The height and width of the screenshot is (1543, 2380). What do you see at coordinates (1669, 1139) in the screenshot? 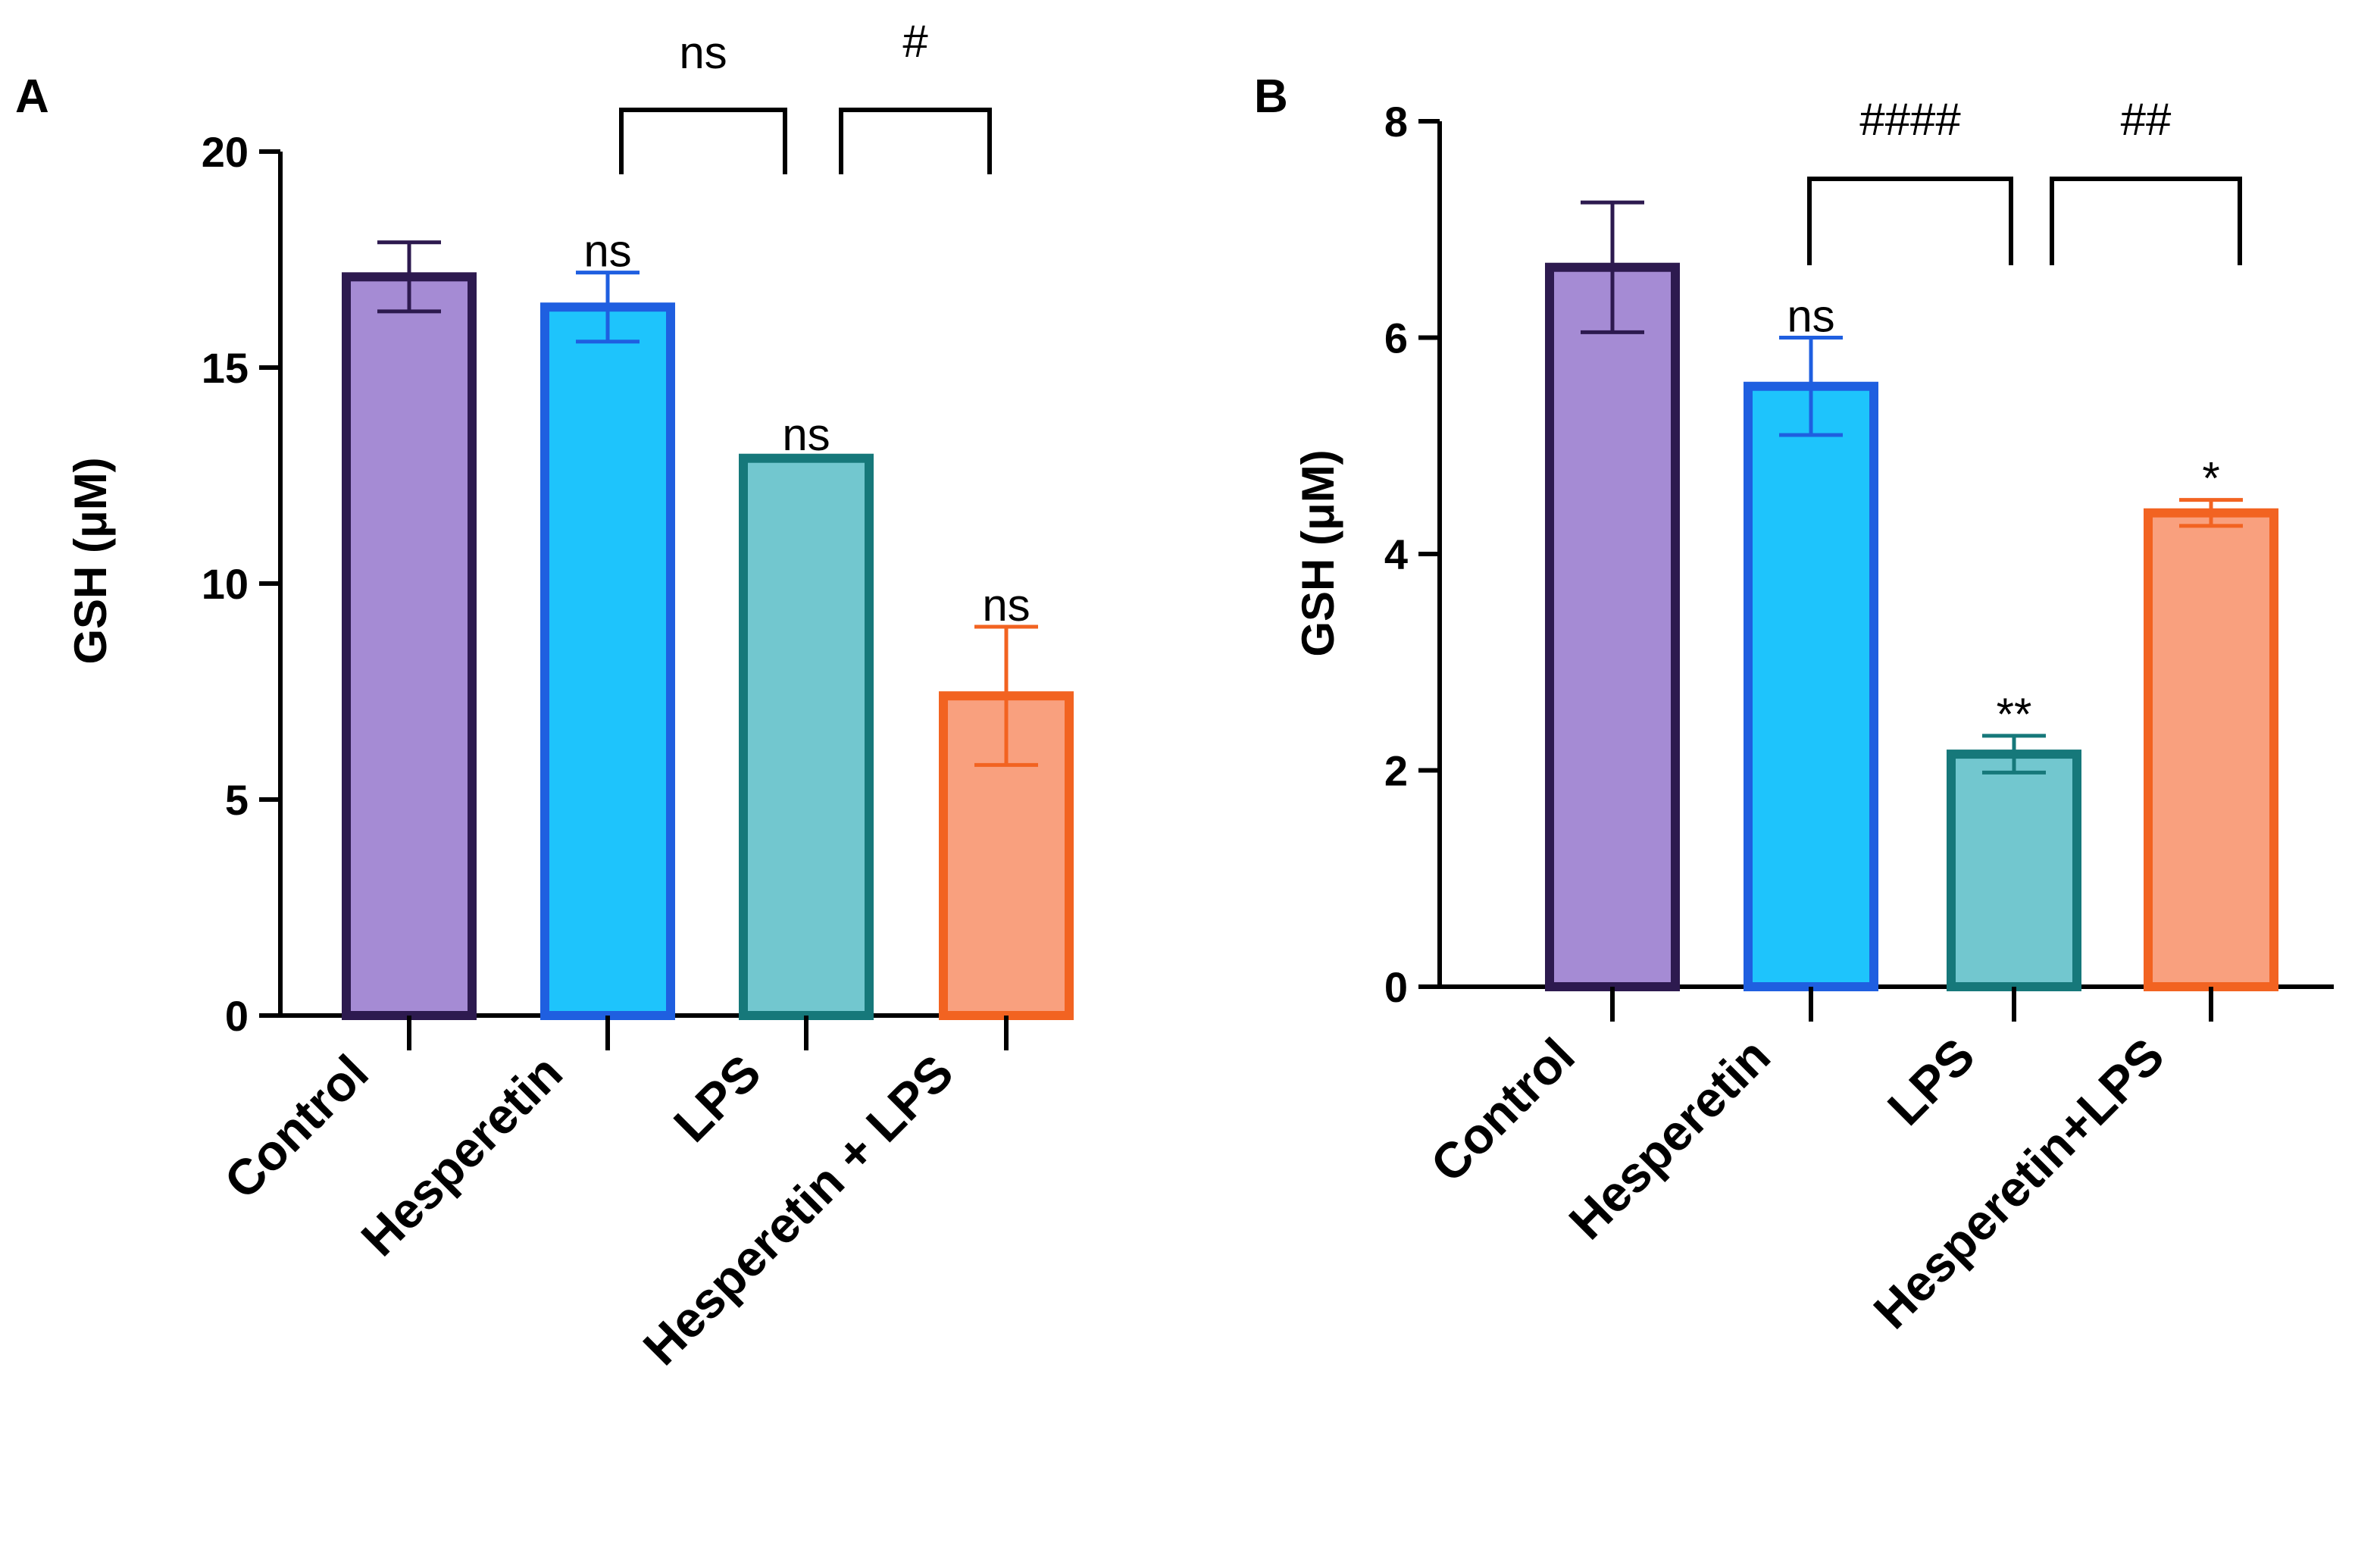
I see `panel-b-x-category-label: Hesperetin` at bounding box center [1669, 1139].